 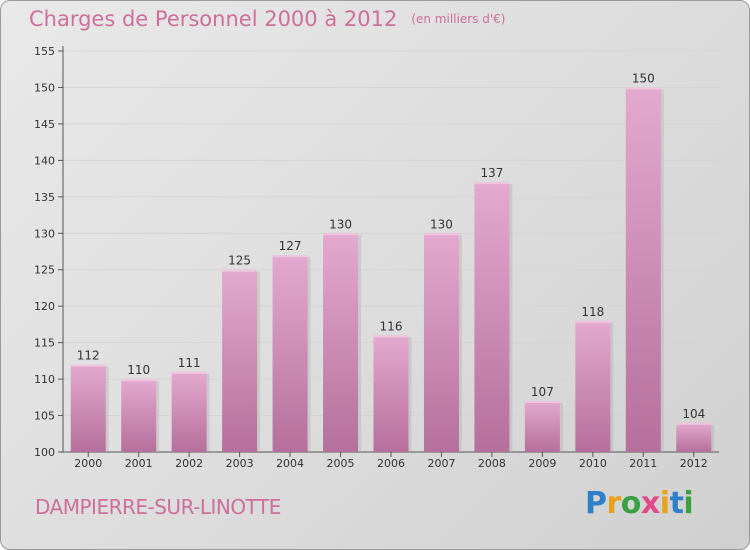 What do you see at coordinates (596, 503) in the screenshot?
I see `logo-letter: P` at bounding box center [596, 503].